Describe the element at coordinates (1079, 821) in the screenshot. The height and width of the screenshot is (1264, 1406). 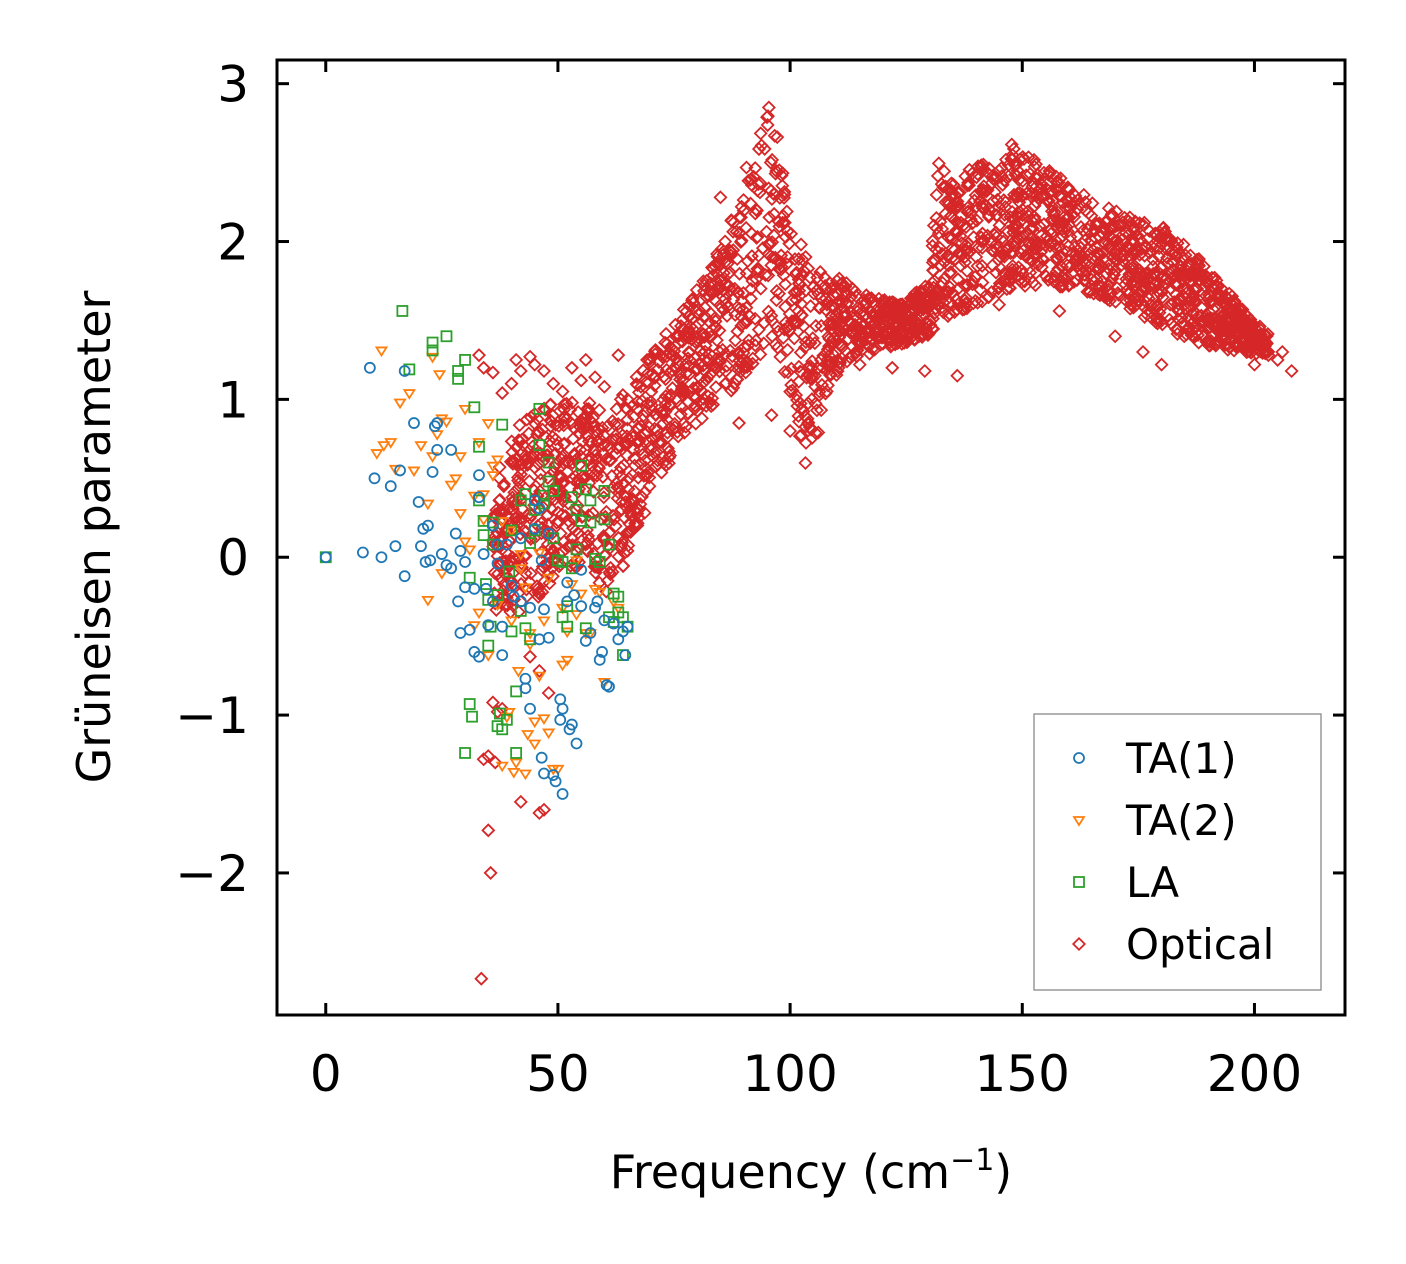
I see `legend-marker-ta2` at that location.